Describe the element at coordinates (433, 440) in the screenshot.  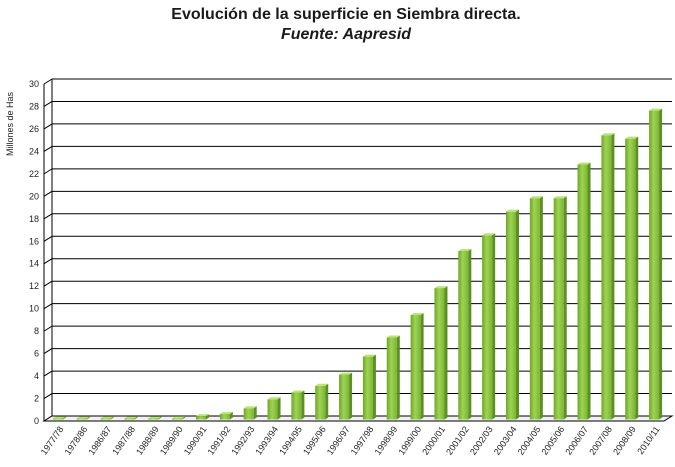
I see `x-tick-label: 2000/01` at that location.